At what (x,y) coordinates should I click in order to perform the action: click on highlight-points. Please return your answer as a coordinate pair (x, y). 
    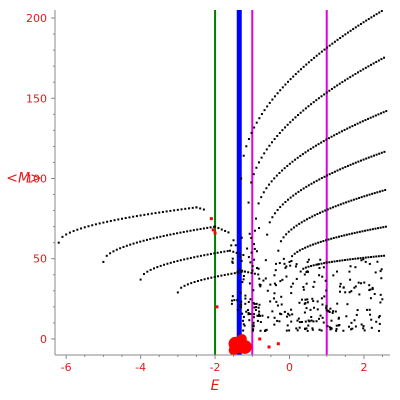
    Looking at the image, I should click on (244, 286).